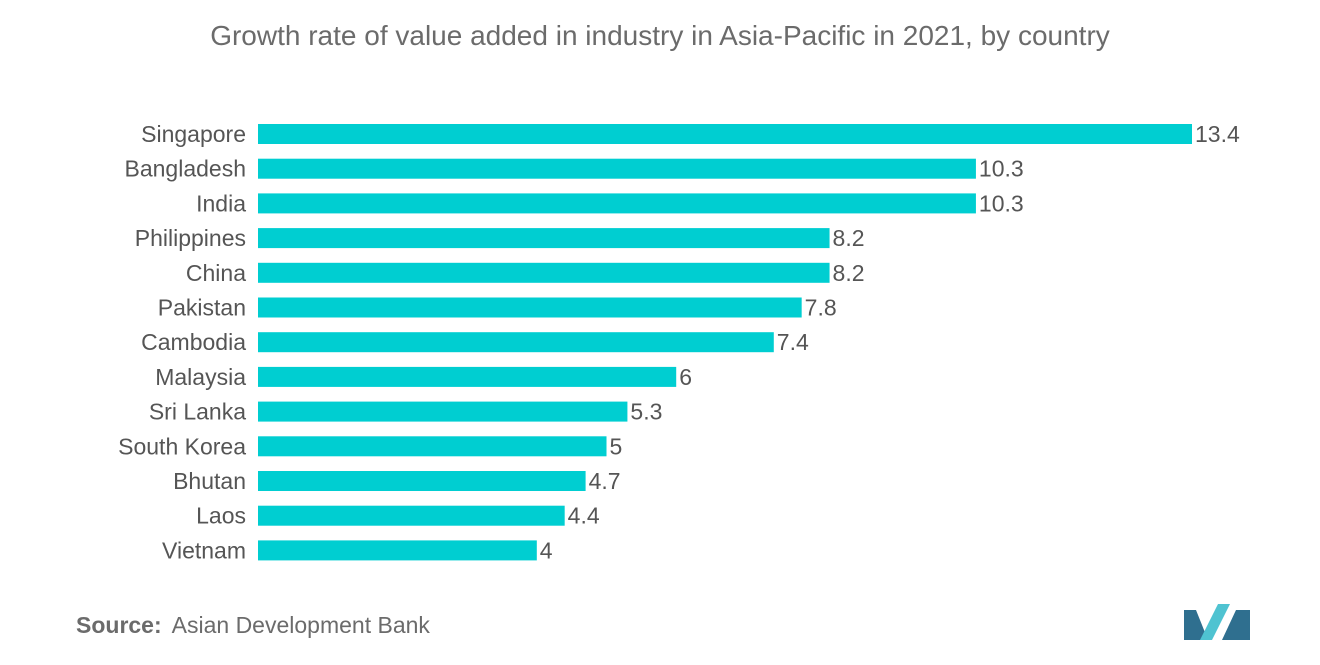 Image resolution: width=1320 pixels, height=665 pixels. What do you see at coordinates (616, 446) in the screenshot?
I see `value-label: 5` at bounding box center [616, 446].